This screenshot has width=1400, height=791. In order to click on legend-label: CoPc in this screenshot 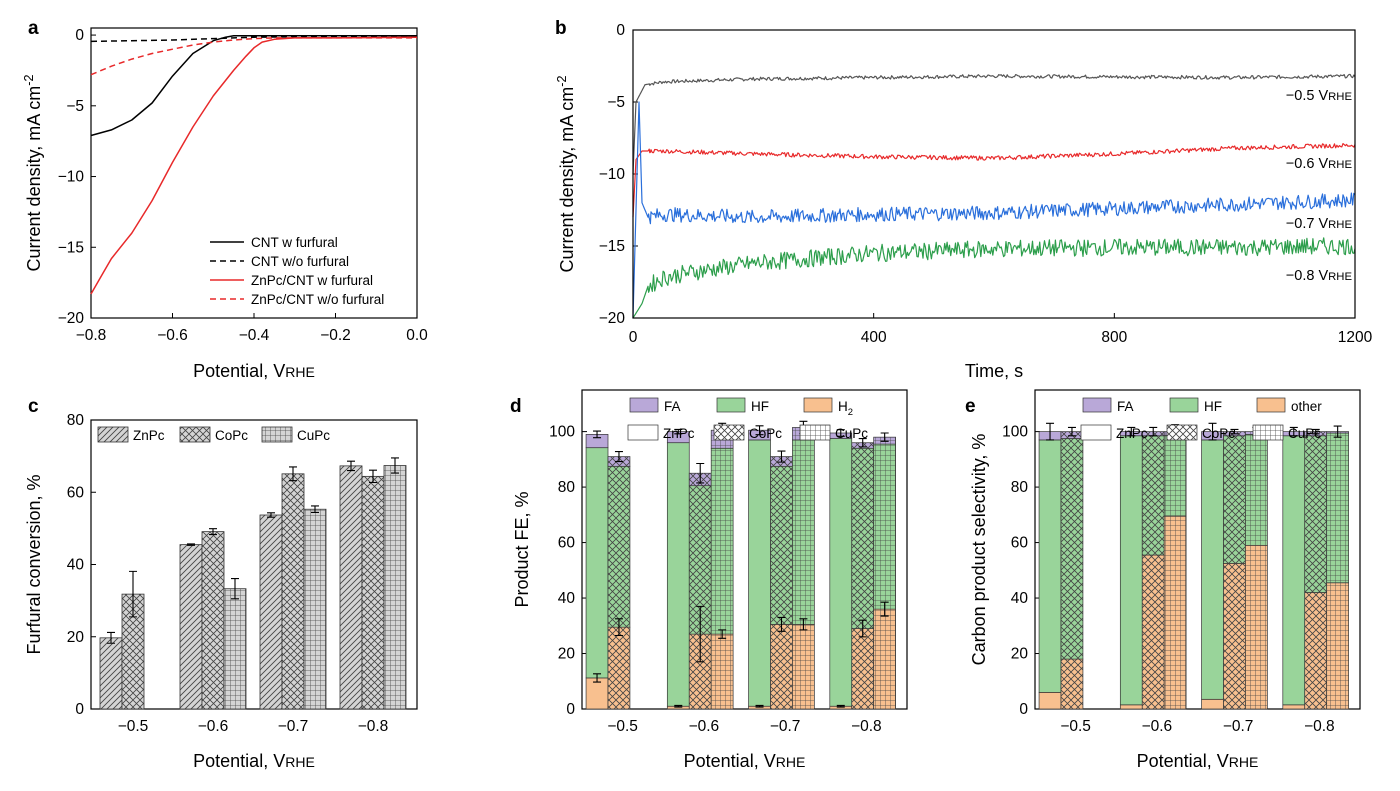, I will do `click(1218, 433)`.